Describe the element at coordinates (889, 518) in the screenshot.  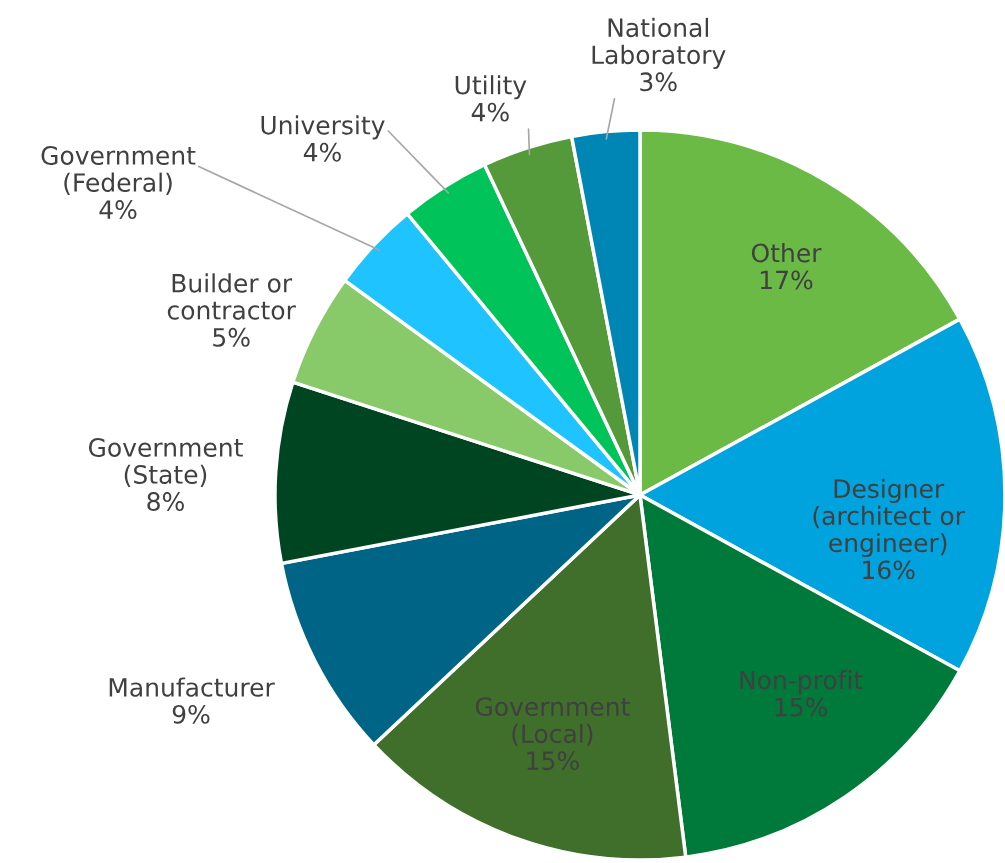
I see `slice-label: Designer (architect or engineer)` at that location.